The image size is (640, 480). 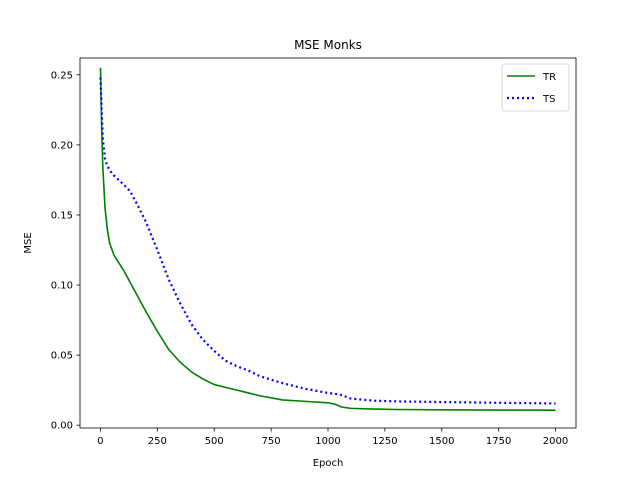 What do you see at coordinates (384, 441) in the screenshot?
I see `x-tick-label: 1250` at bounding box center [384, 441].